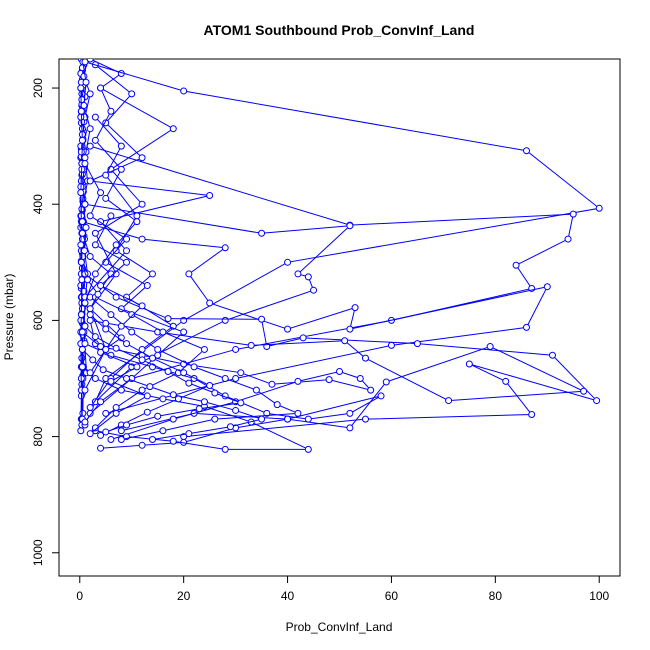 This screenshot has height=650, width=650. Describe the element at coordinates (184, 596) in the screenshot. I see `x-tick-label: 20` at that location.